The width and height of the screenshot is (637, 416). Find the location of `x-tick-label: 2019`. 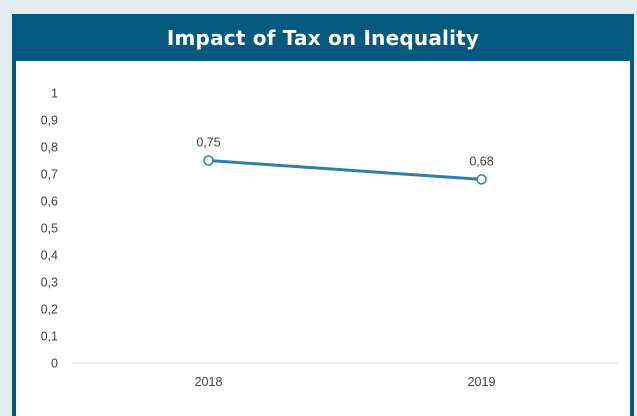

x-tick-label: 2019 is located at coordinates (482, 382).